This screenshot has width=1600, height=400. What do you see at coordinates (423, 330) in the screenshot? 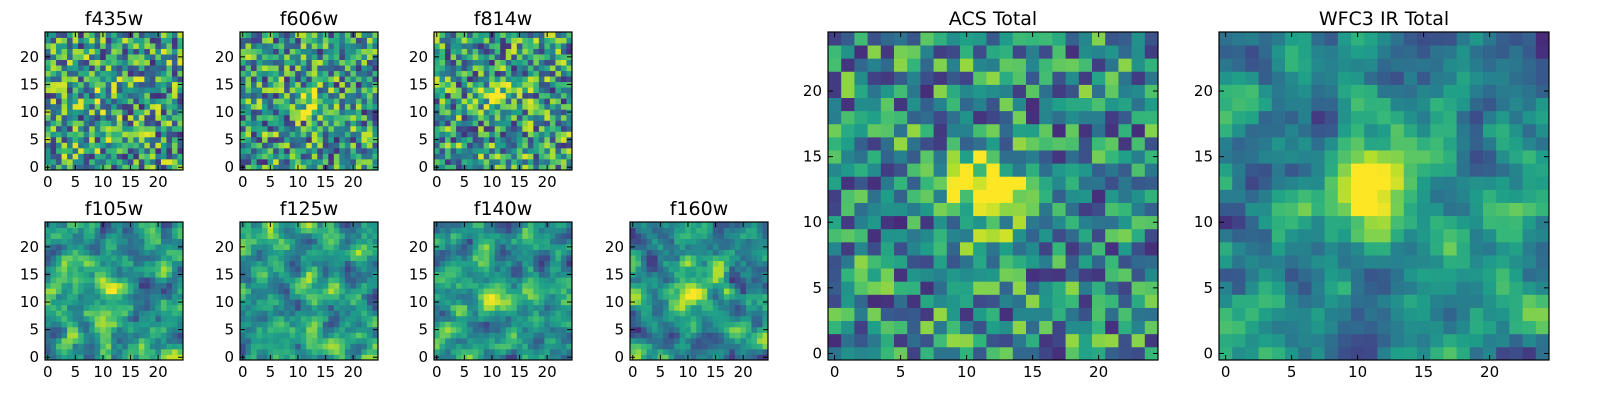
I see `y-tick-label: 5` at bounding box center [423, 330].